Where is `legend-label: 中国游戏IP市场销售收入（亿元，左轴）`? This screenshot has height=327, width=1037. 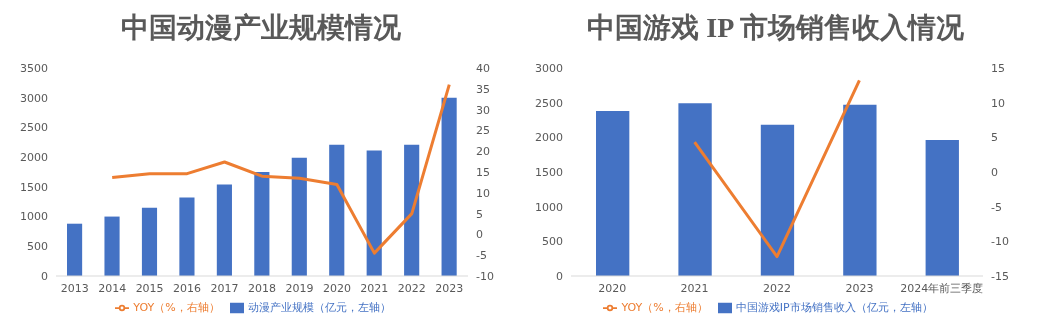 legend-label: 中国游戏IP市场销售收入（亿元，左轴） is located at coordinates (834, 307).